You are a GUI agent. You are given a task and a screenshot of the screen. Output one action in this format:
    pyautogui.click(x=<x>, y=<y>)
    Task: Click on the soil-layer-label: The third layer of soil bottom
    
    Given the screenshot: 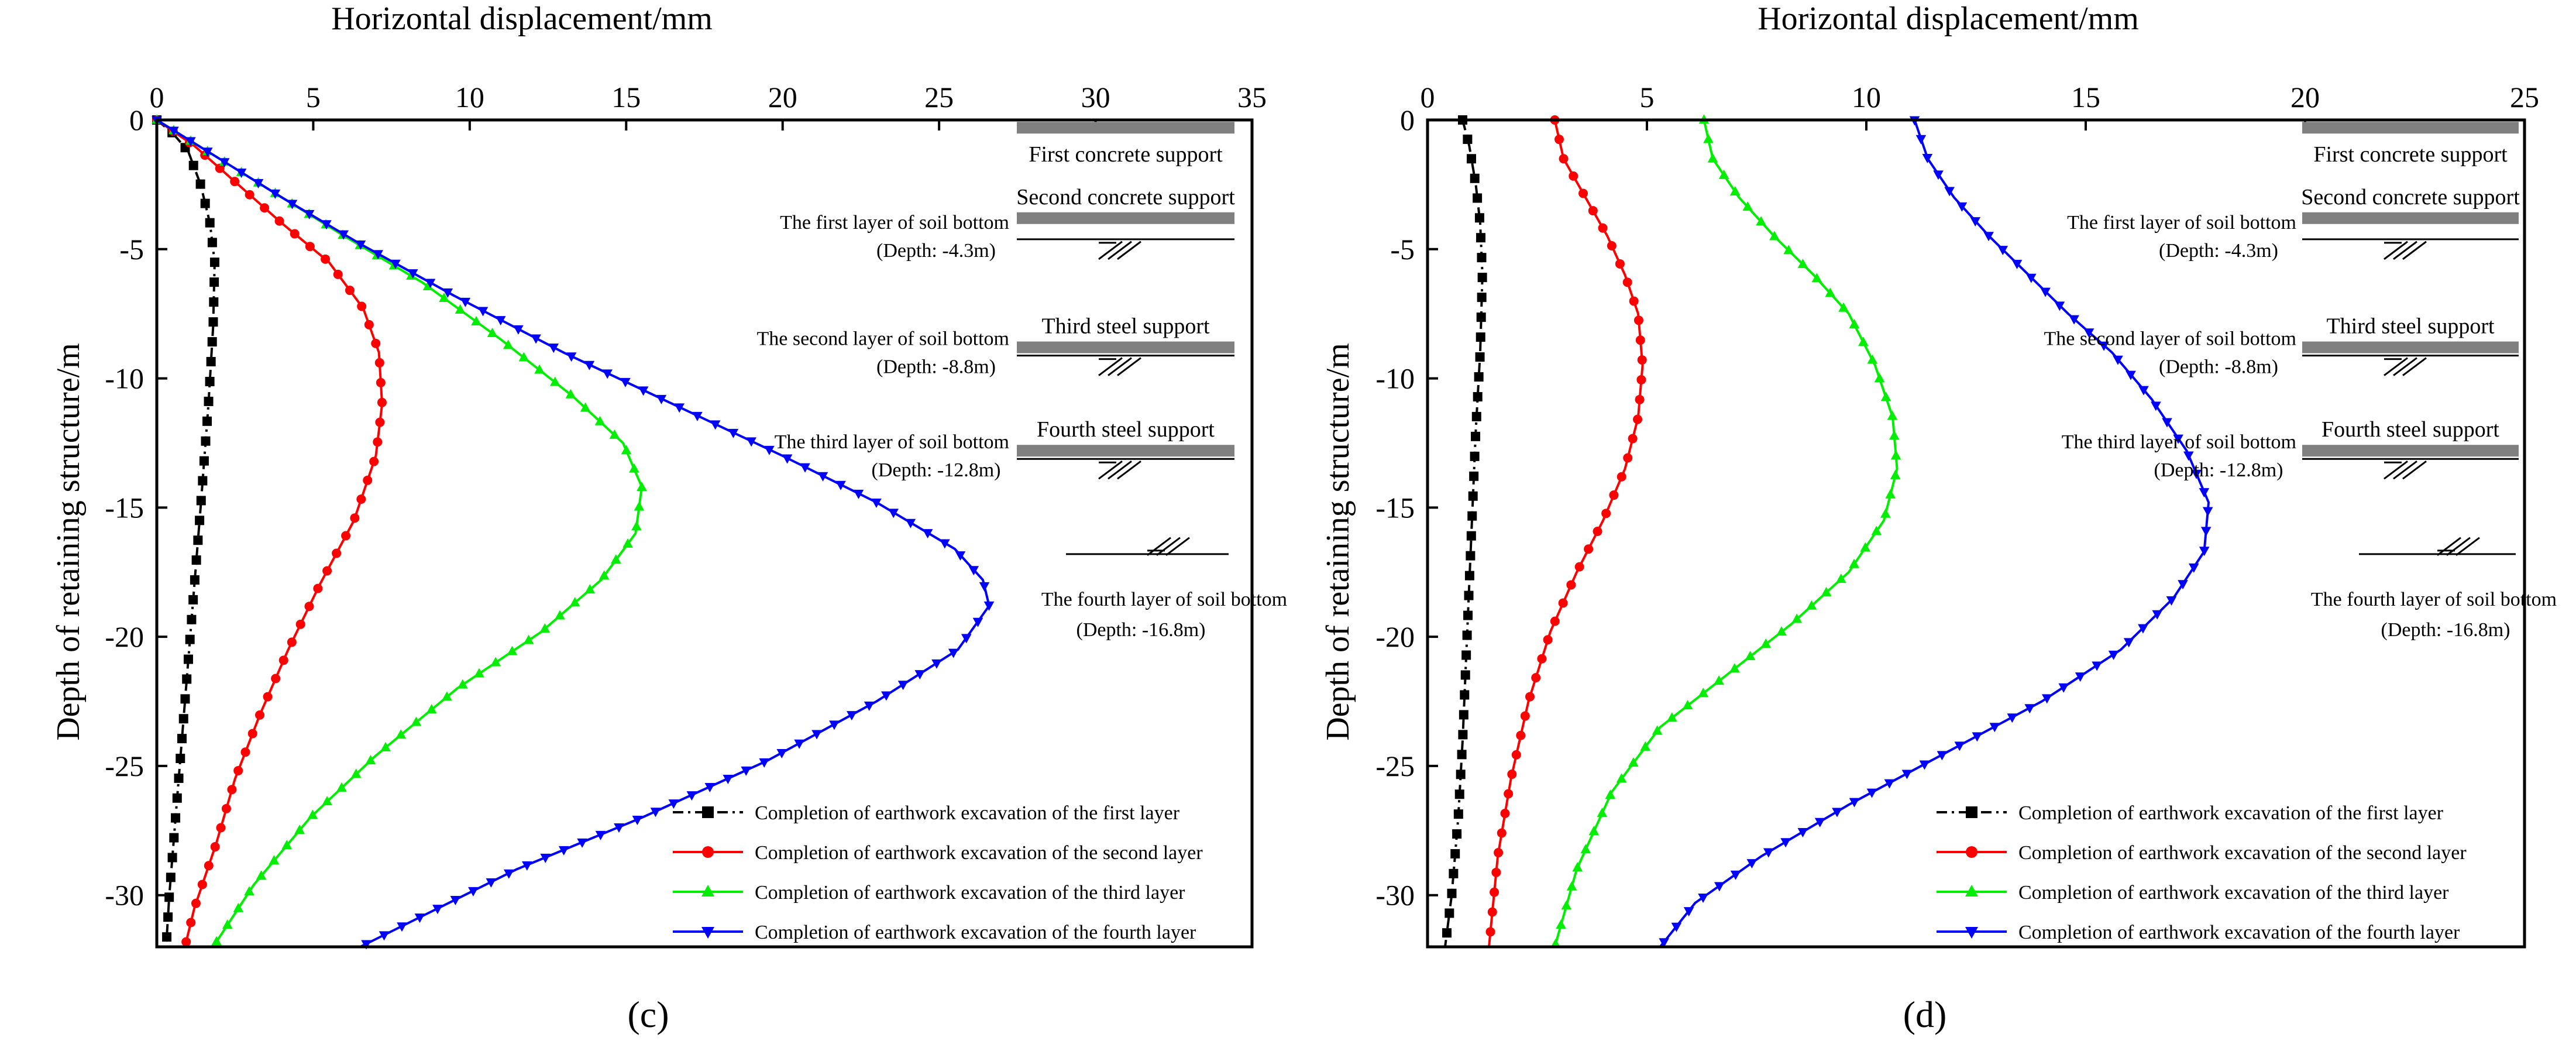 What is the action you would take?
    pyautogui.click(x=892, y=442)
    